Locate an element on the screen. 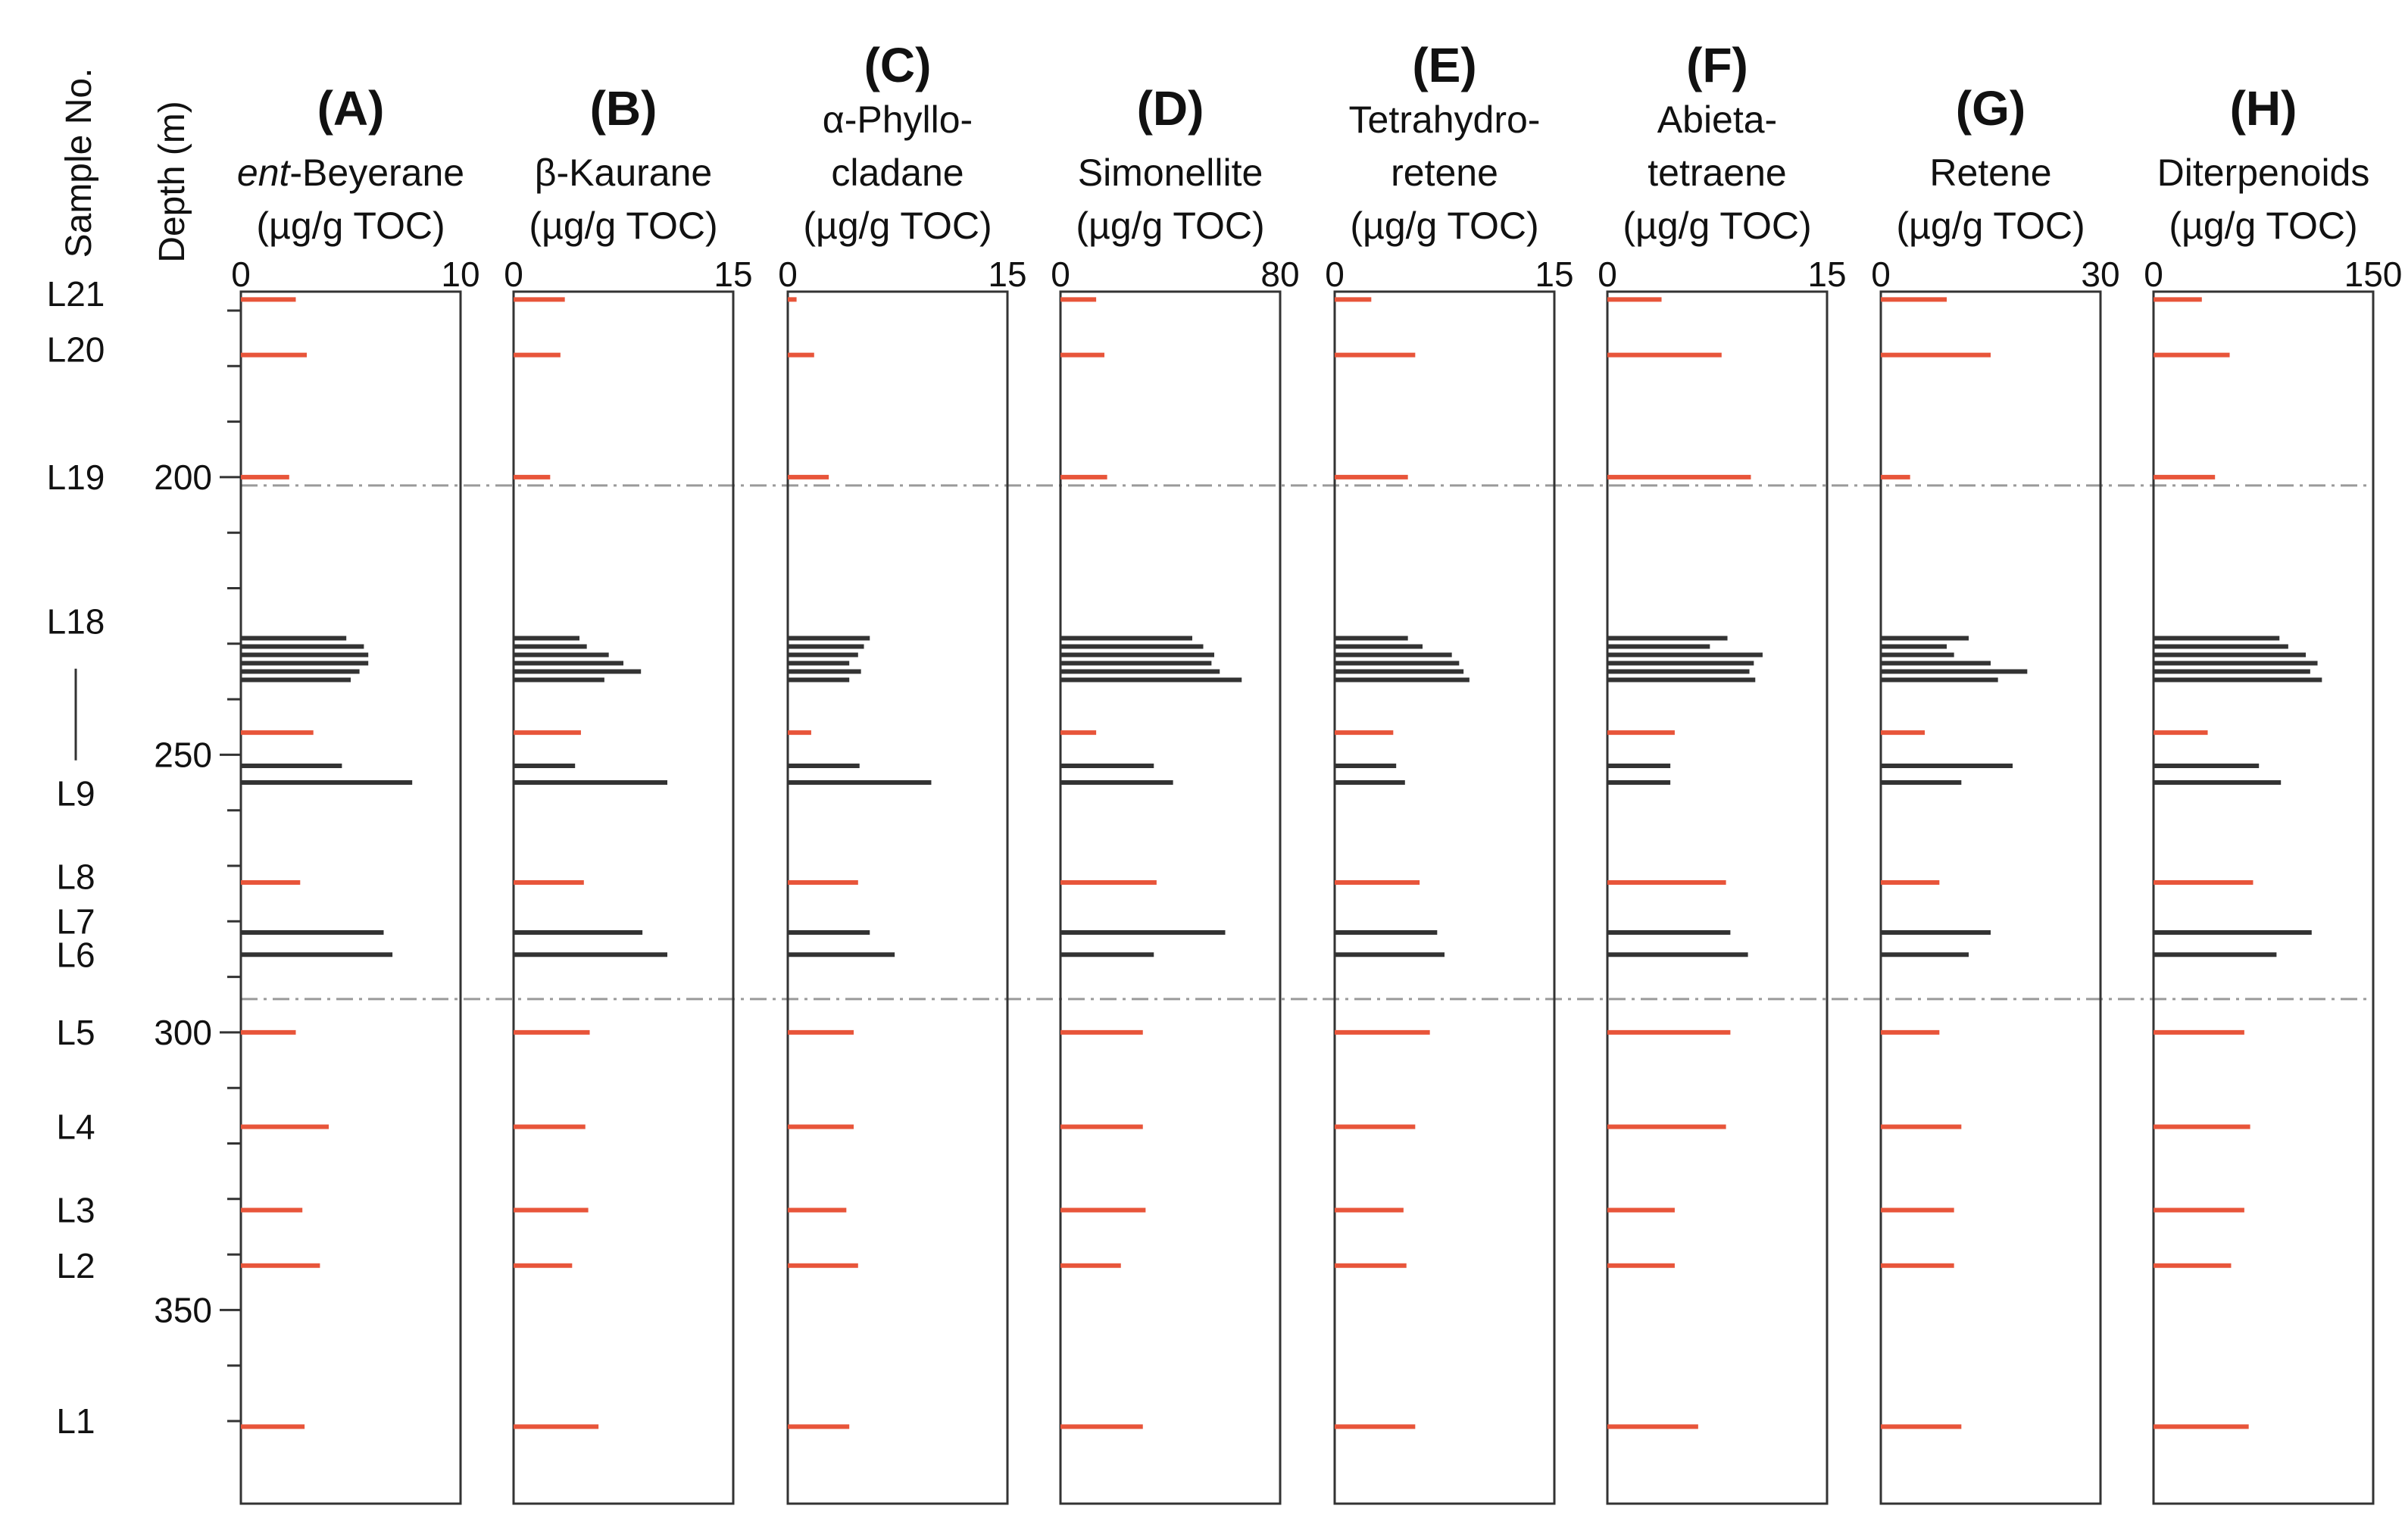  panel-title-line: Retene is located at coordinates (1990, 173).